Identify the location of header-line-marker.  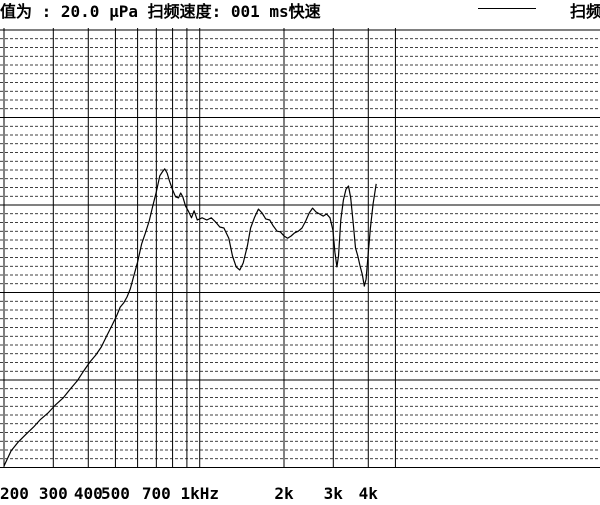
(507, 8).